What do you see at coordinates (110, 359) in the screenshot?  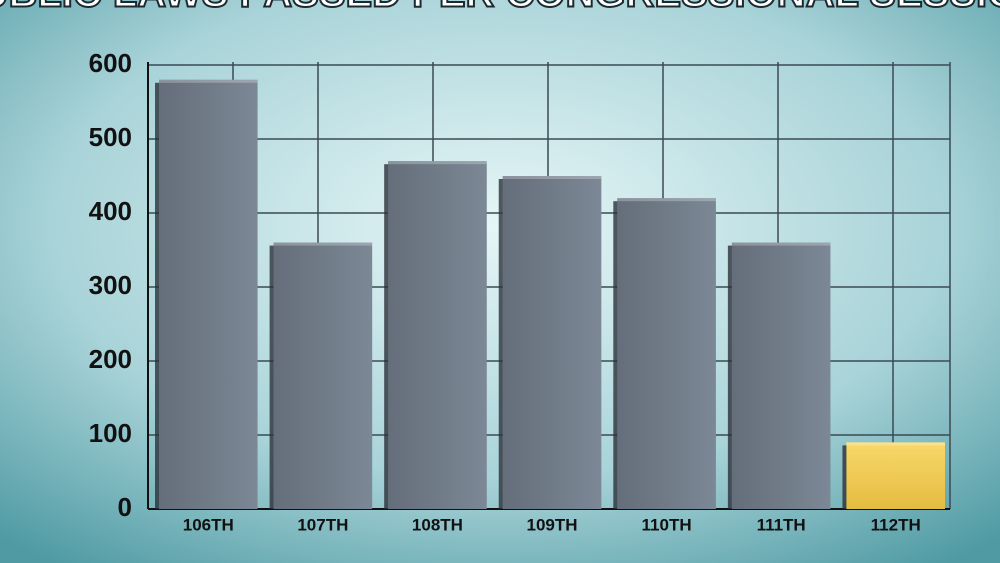 I see `y-tick-label: 200` at bounding box center [110, 359].